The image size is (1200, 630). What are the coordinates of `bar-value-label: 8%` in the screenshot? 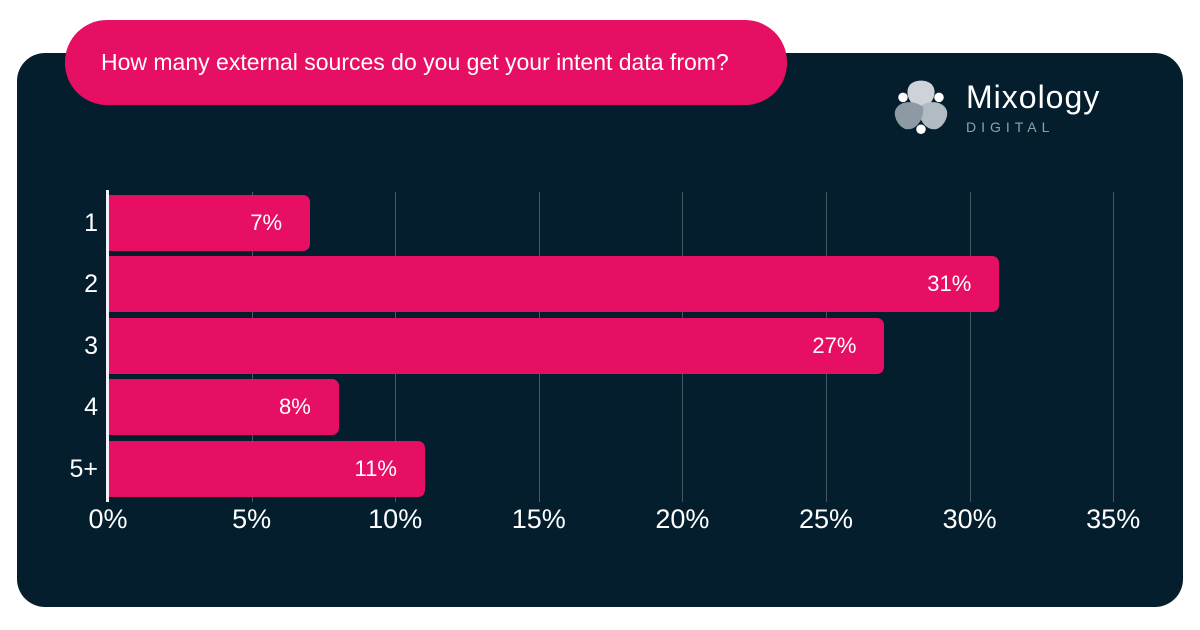 It's located at (294, 407).